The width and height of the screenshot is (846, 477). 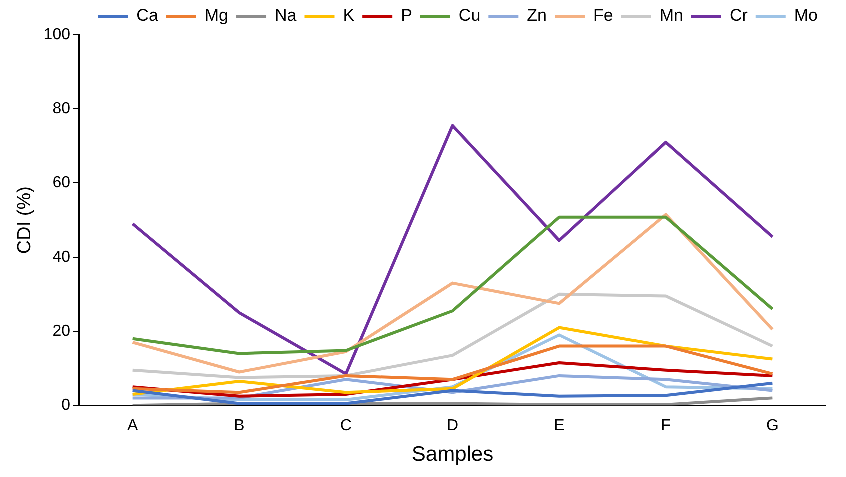 I want to click on y-tick-label: 20, so click(x=61, y=331).